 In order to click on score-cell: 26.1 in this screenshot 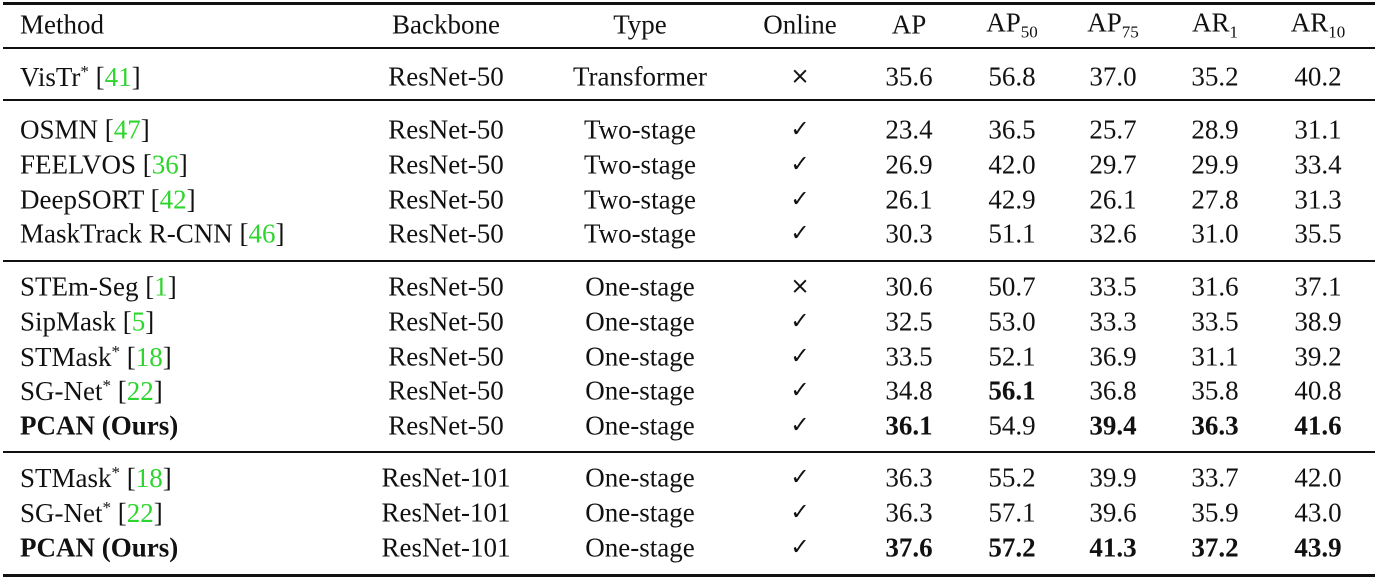, I will do `click(1113, 199)`.